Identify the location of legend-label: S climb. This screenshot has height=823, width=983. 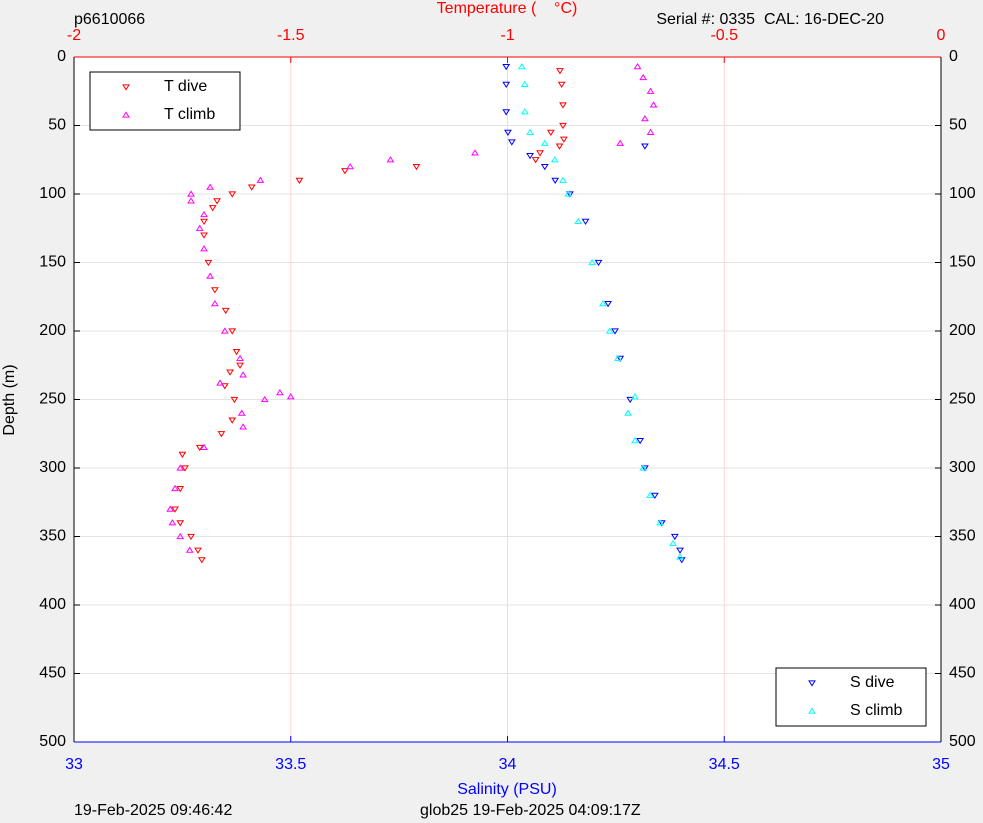
(876, 710).